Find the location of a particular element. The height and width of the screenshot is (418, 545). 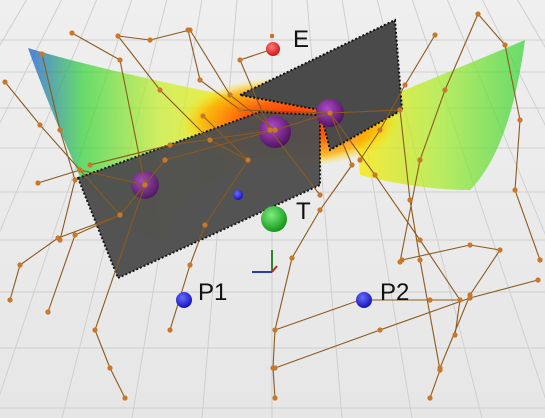

small-blue-sphere is located at coordinates (238, 195).